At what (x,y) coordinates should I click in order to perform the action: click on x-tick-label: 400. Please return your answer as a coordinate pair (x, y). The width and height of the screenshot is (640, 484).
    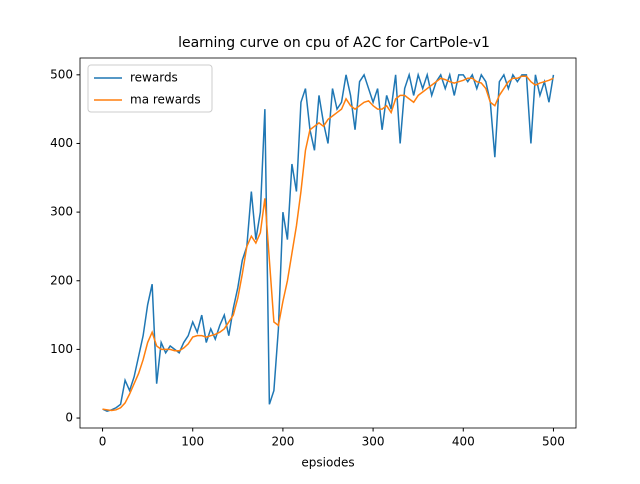
    Looking at the image, I should click on (463, 442).